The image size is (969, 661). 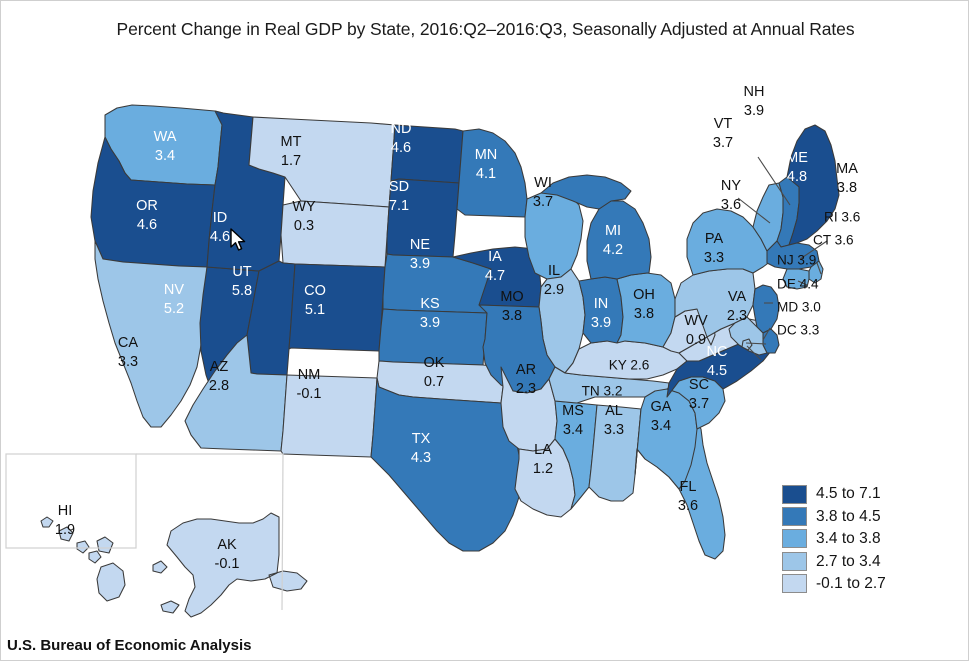 I want to click on legend-item-0: 4.5 to 7.1, so click(x=869, y=494).